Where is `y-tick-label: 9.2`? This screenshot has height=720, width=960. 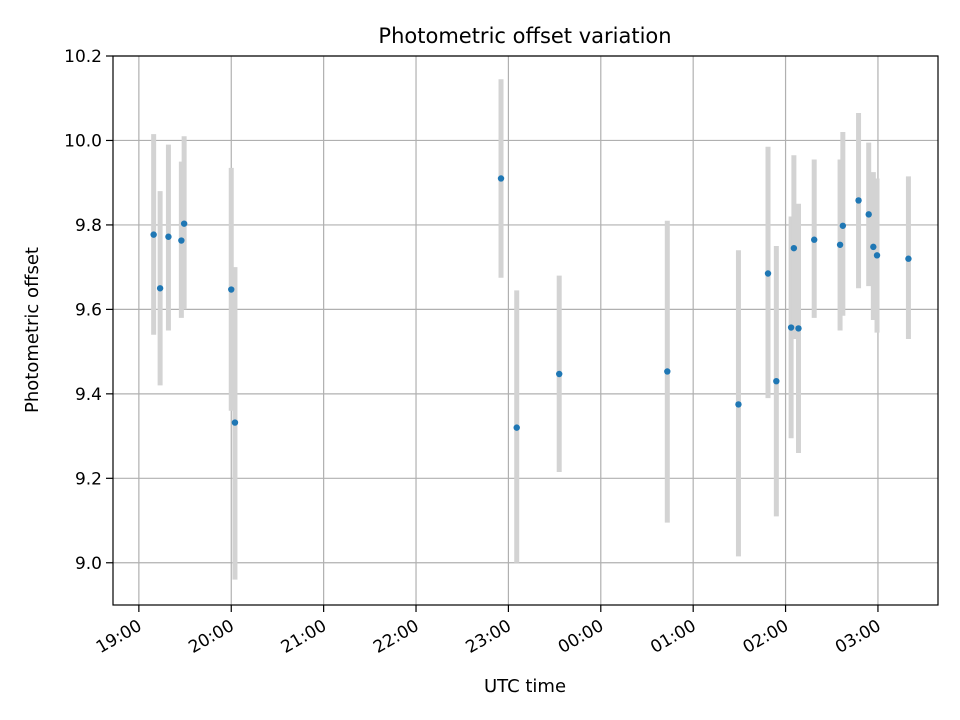
y-tick-label: 9.2 is located at coordinates (88, 479).